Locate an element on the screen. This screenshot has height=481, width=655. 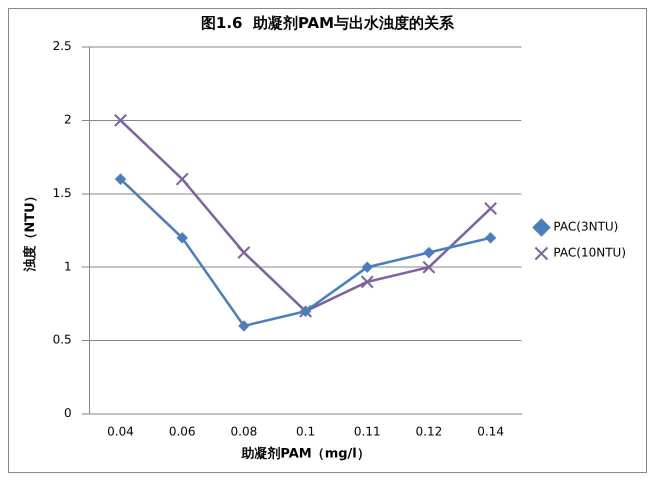
x-tick-label: 0.04 is located at coordinates (120, 431).